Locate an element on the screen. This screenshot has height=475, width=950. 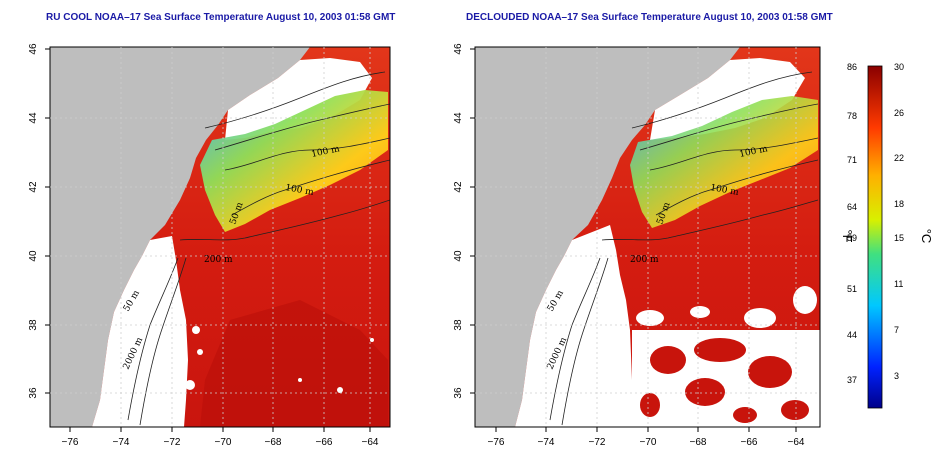
left-x-tick-70: −70 is located at coordinates (223, 442).